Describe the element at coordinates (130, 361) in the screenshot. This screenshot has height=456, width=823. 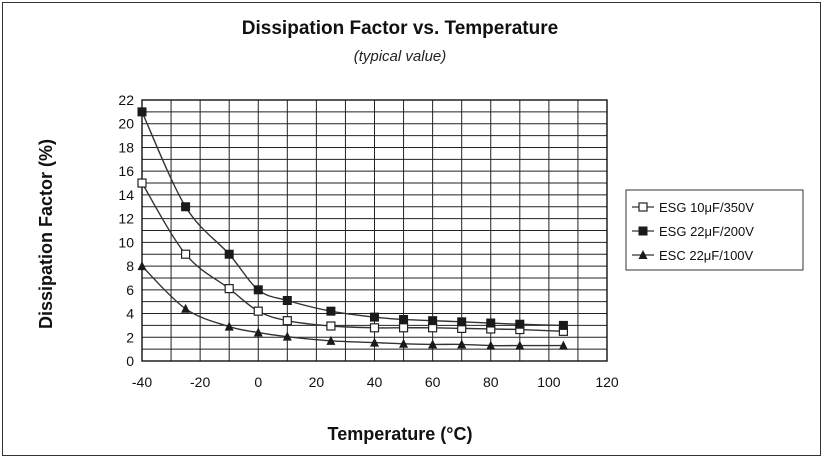
I see `y-tick-label: 0` at that location.